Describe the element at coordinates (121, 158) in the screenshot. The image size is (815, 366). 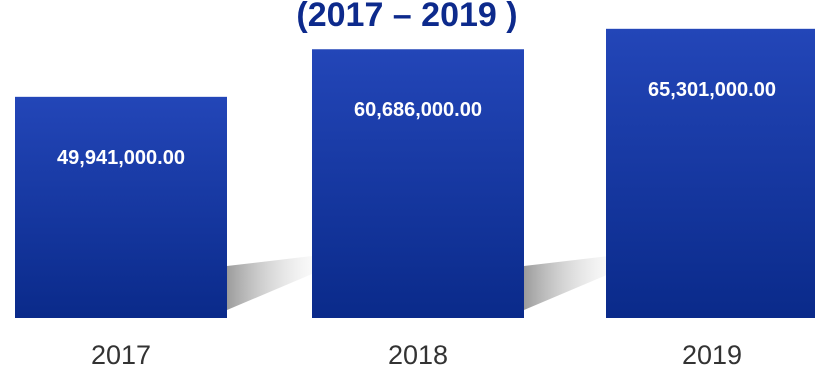
I see `data-label-2017: 49,941,000.00` at that location.